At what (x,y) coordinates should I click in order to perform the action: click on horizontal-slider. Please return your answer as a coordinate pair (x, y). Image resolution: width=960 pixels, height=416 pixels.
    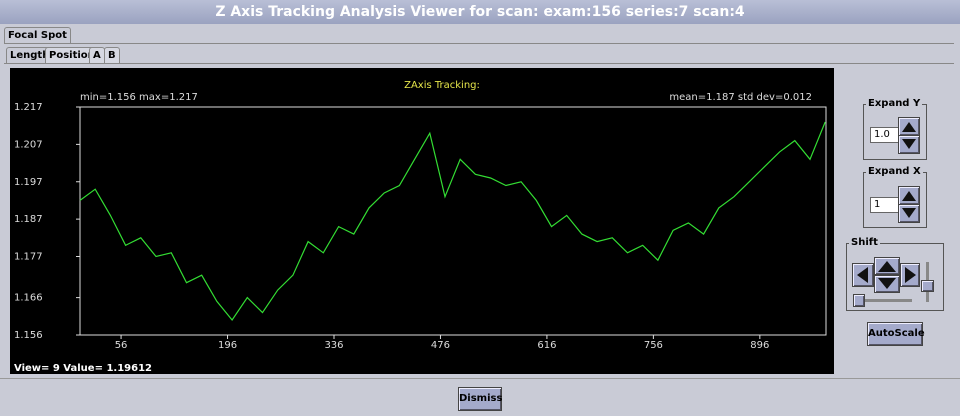
    Looking at the image, I should click on (883, 300).